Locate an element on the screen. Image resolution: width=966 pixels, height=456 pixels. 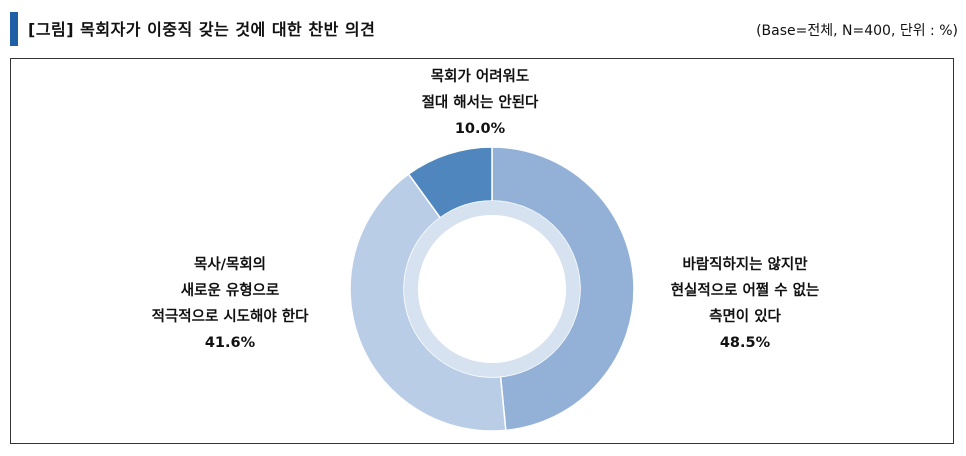
slice-label-unavoidable: 바람직하지는 않지만 현실적으로 어쩔 수 없는 측면이 있다 48.5% is located at coordinates (745, 304).